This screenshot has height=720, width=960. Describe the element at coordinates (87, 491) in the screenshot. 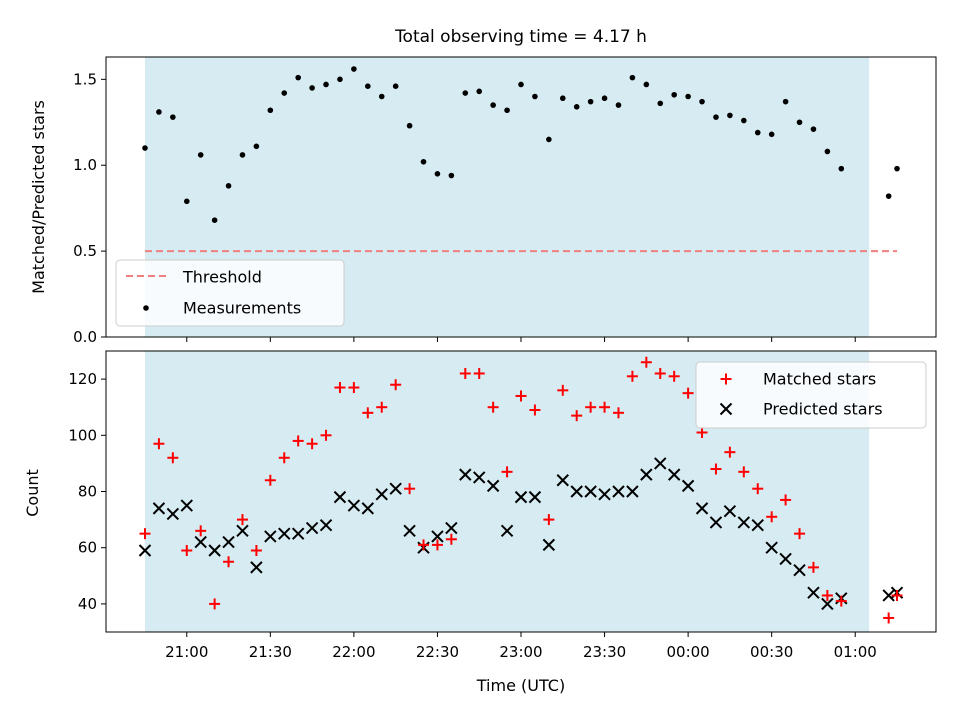

I see `bottom-y-ticks: 40 60 80 100 120` at that location.